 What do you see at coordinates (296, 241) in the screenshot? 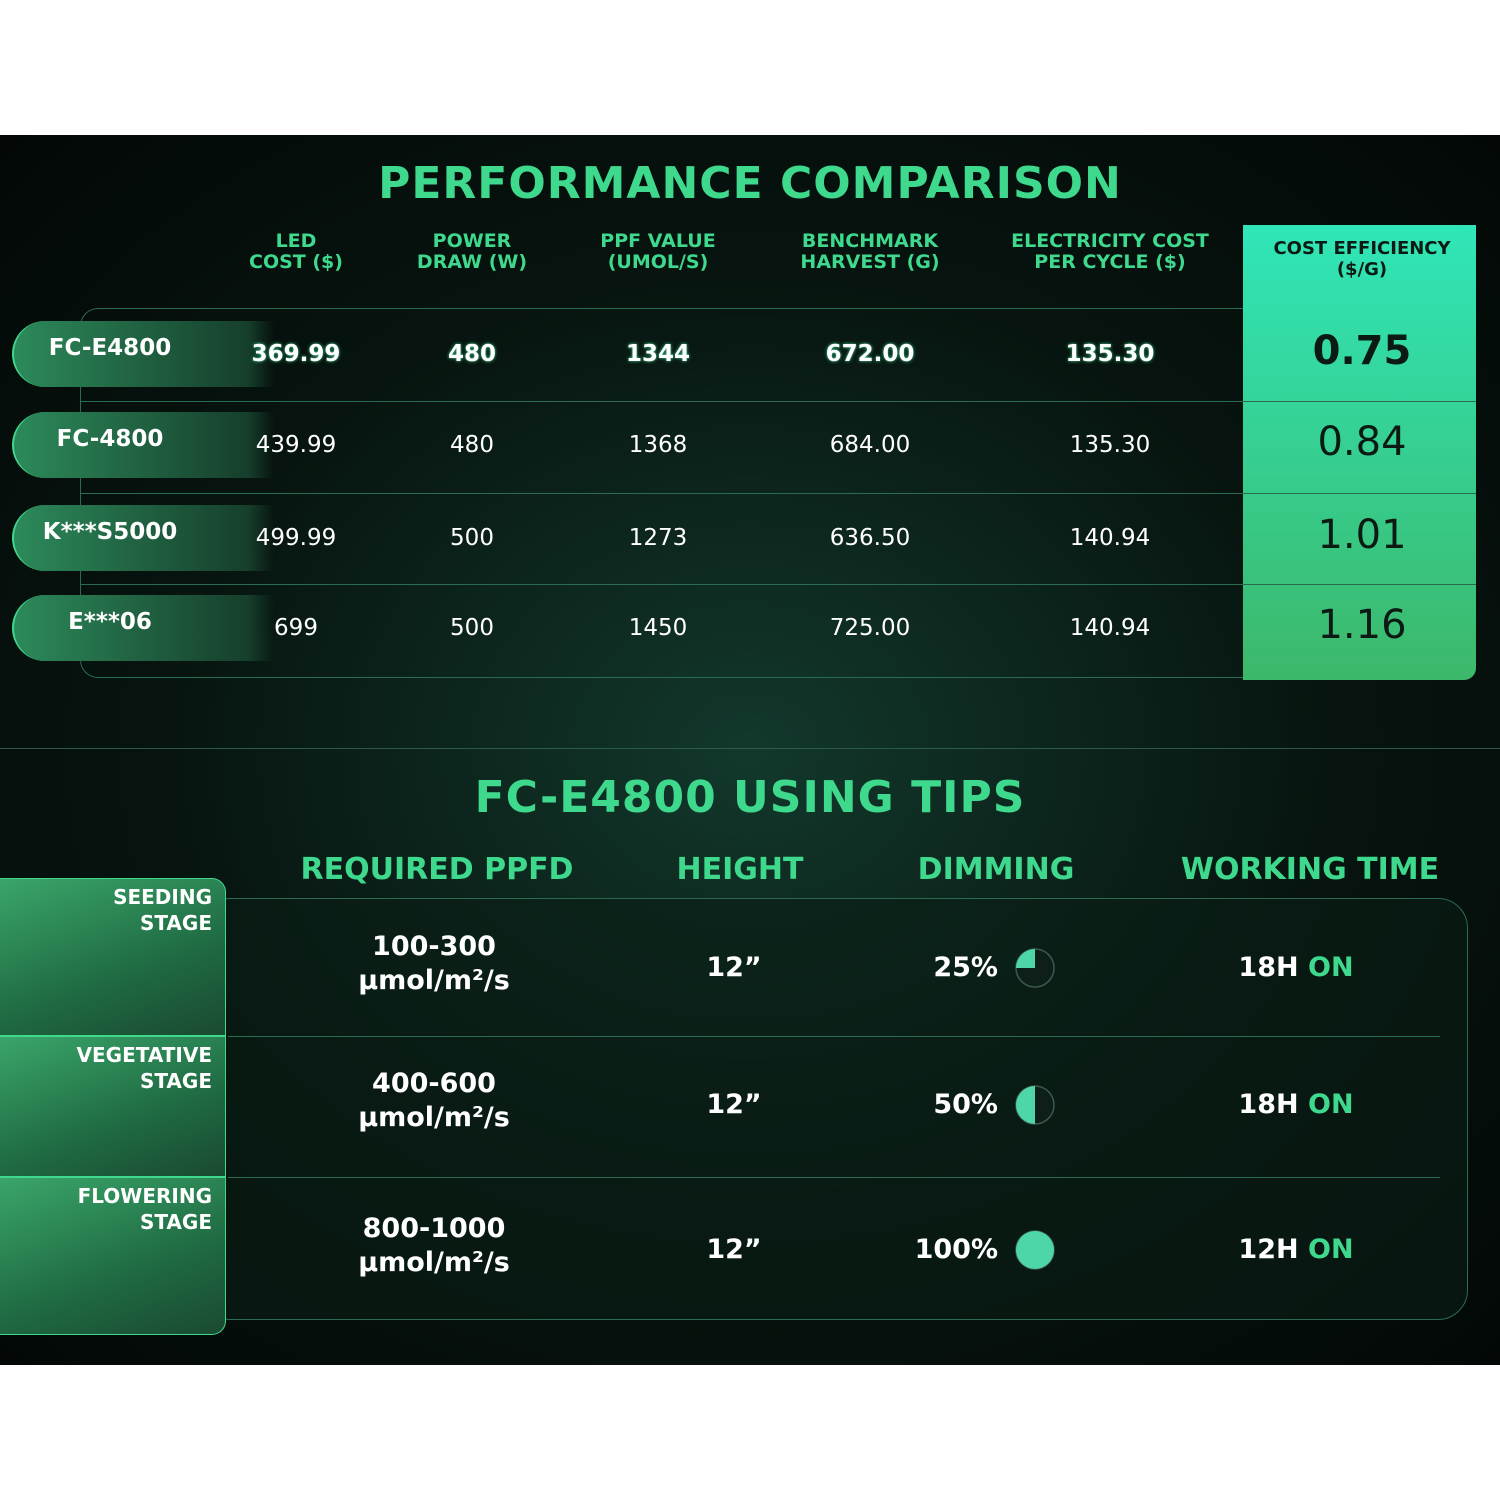
I see `header-line: LED` at bounding box center [296, 241].